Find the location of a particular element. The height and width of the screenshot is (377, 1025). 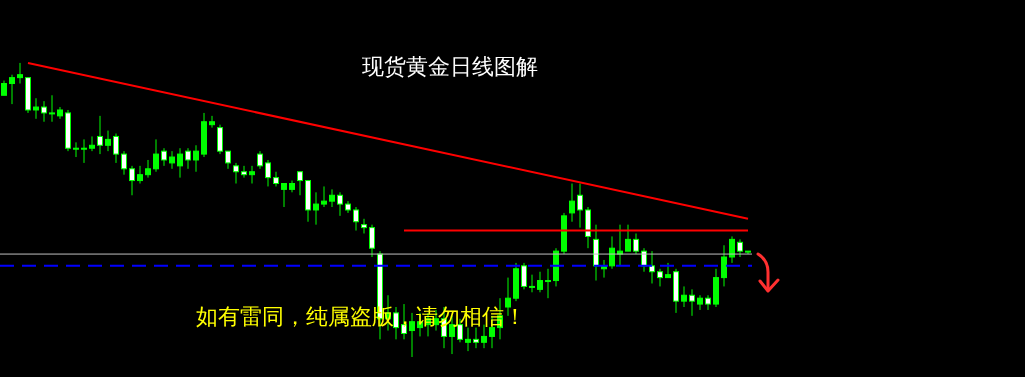

chart-title: 现货黄金日线图解 is located at coordinates (450, 67).